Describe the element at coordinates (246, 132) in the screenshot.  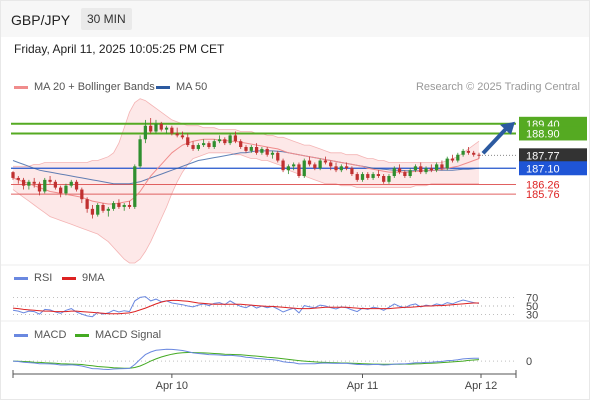
I see `bollinger-upper-line` at that location.